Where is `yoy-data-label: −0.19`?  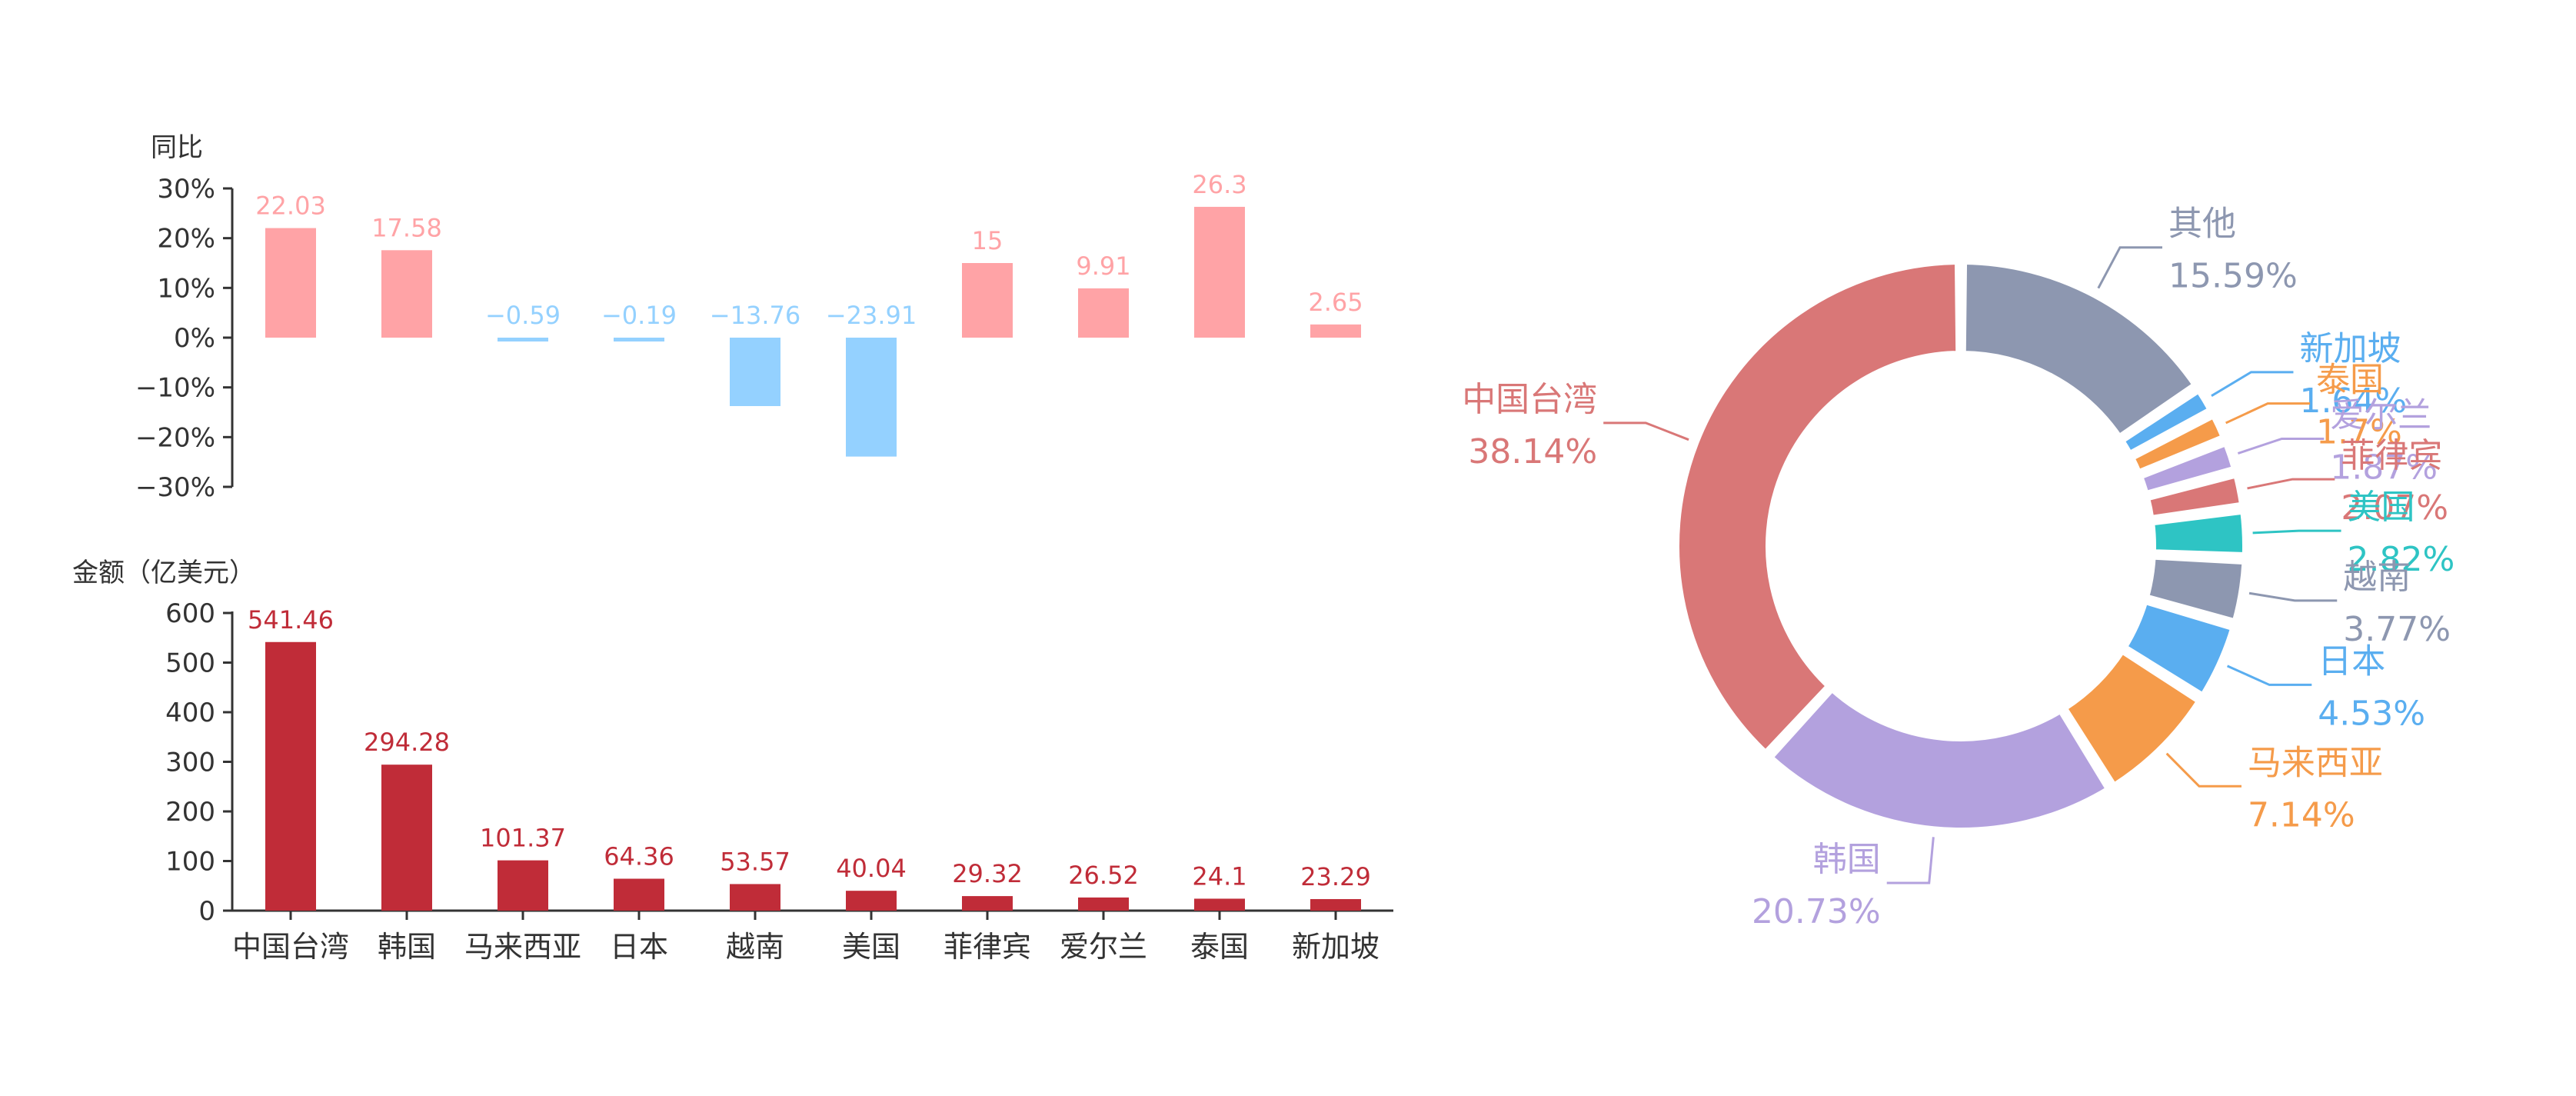 yoy-data-label: −0.19 is located at coordinates (639, 315).